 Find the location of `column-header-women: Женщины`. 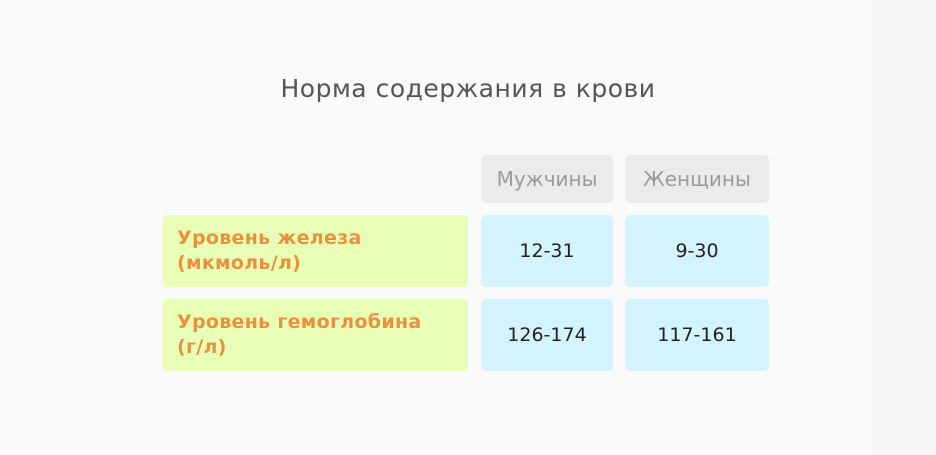

column-header-women: Женщины is located at coordinates (697, 179).